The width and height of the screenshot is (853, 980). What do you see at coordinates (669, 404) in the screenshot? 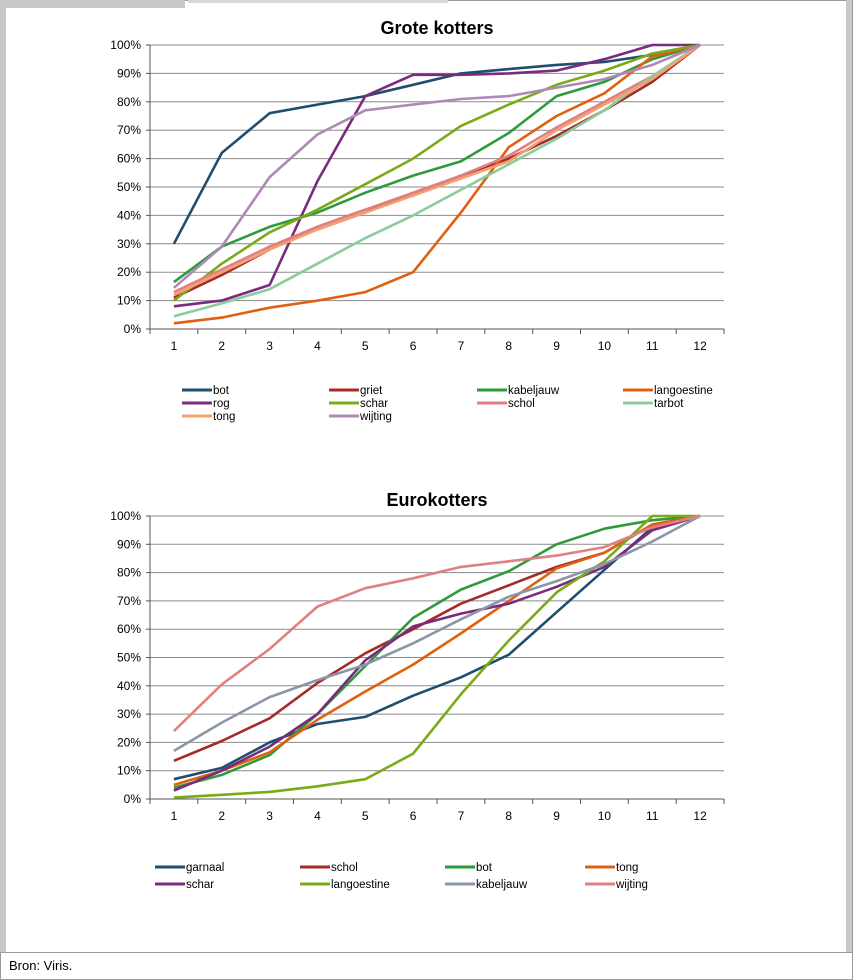
I see `legend-label-tarbot: tarbot` at bounding box center [669, 404].